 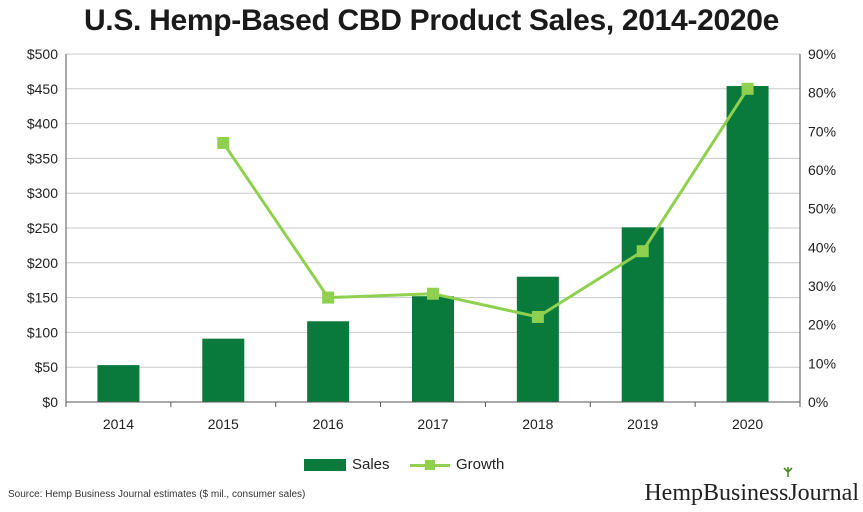 I want to click on y-tick-label: $200, so click(x=42, y=263).